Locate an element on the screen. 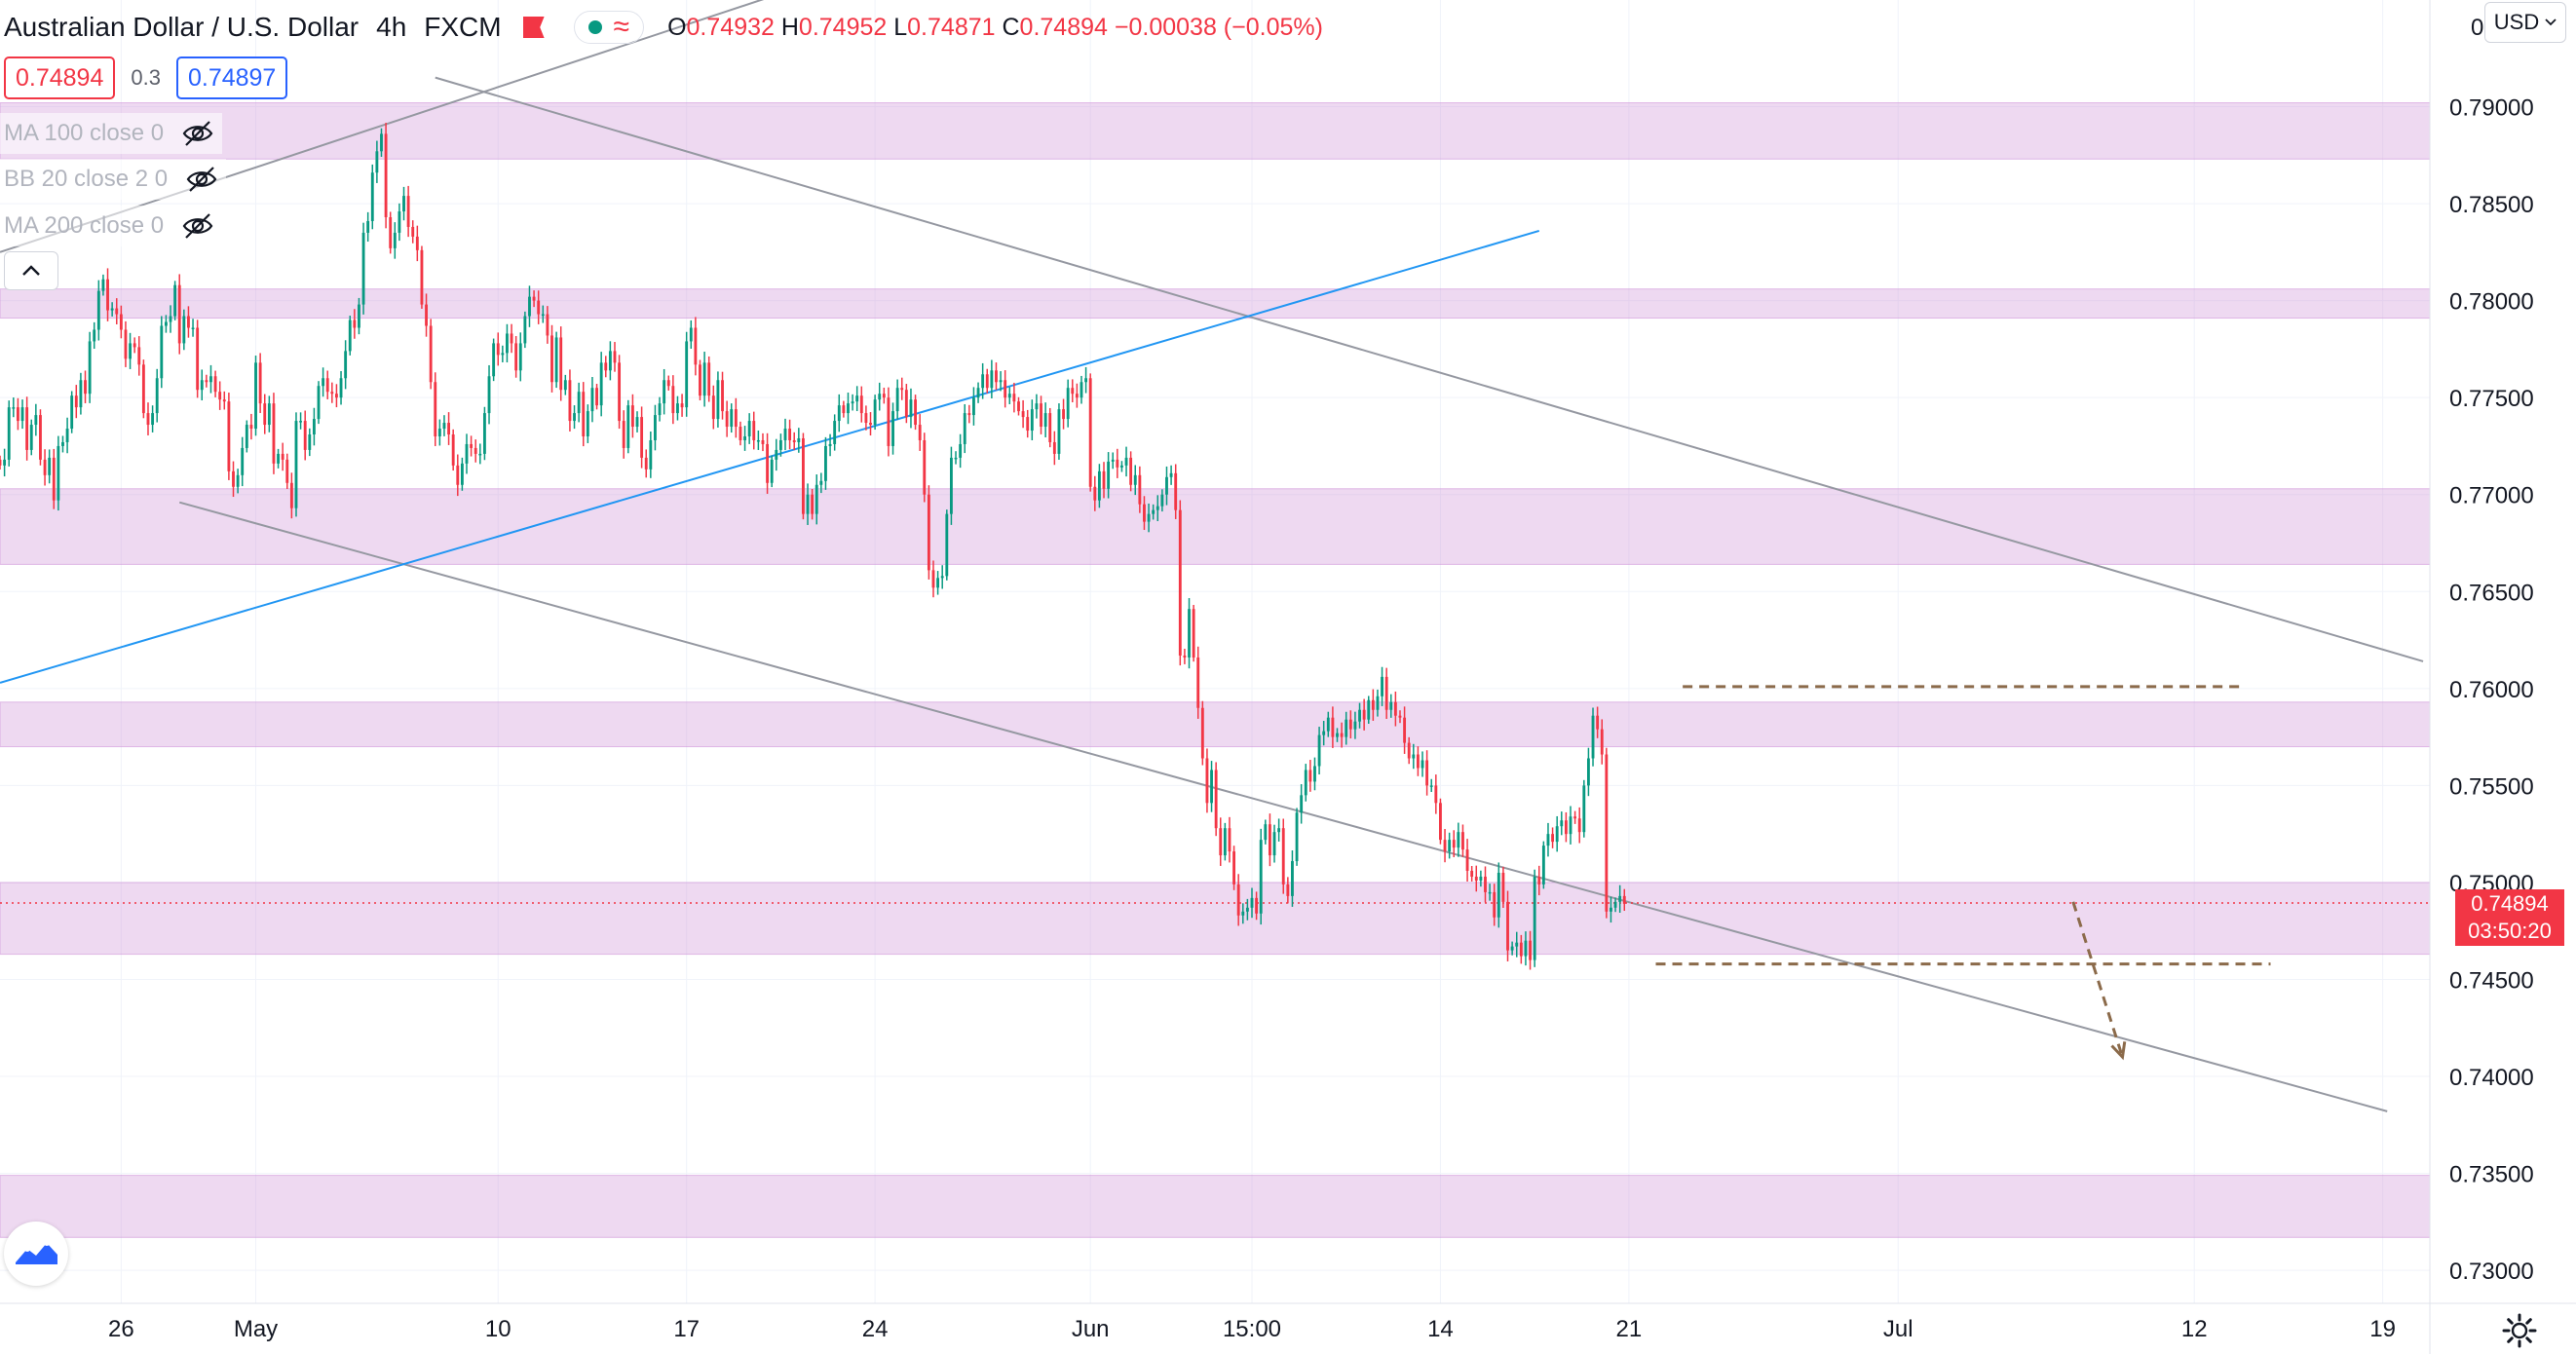  gear-icon is located at coordinates (2519, 1330).